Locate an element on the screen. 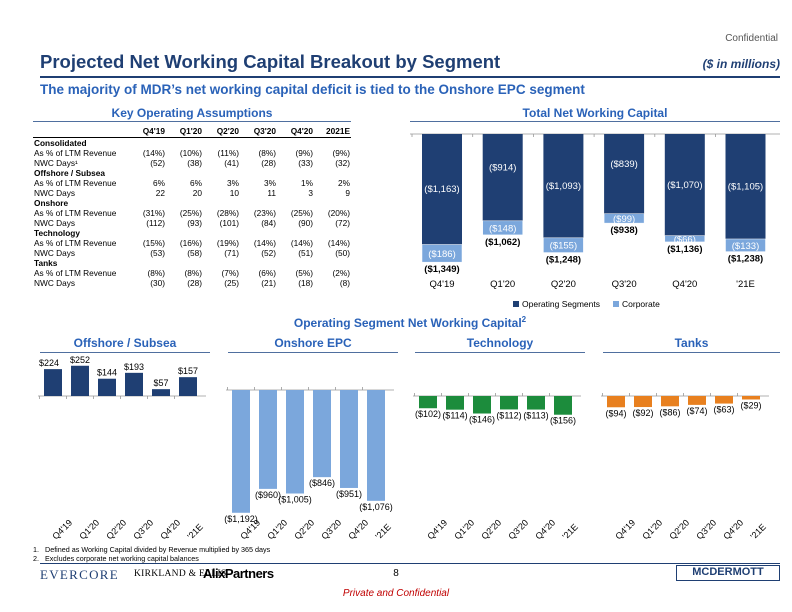 The width and height of the screenshot is (792, 612). data-label: ($29) is located at coordinates (750, 405).